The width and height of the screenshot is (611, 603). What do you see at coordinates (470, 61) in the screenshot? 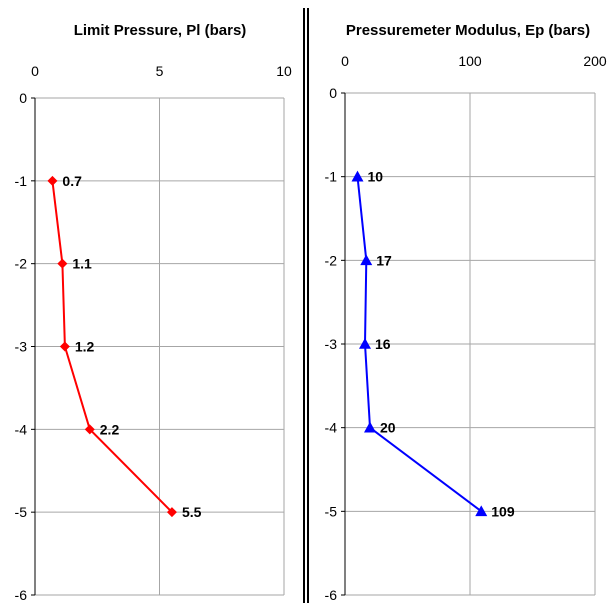
I see `pressuremeter-modulus-x-tick-label: 100` at bounding box center [470, 61].